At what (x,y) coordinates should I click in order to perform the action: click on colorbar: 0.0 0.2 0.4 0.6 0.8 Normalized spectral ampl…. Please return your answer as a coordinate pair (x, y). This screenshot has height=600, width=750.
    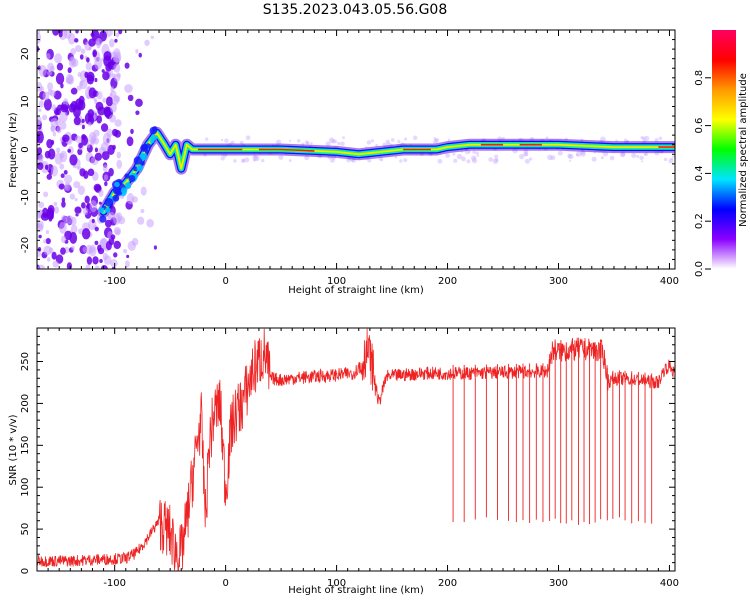
    Looking at the image, I should click on (721, 153).